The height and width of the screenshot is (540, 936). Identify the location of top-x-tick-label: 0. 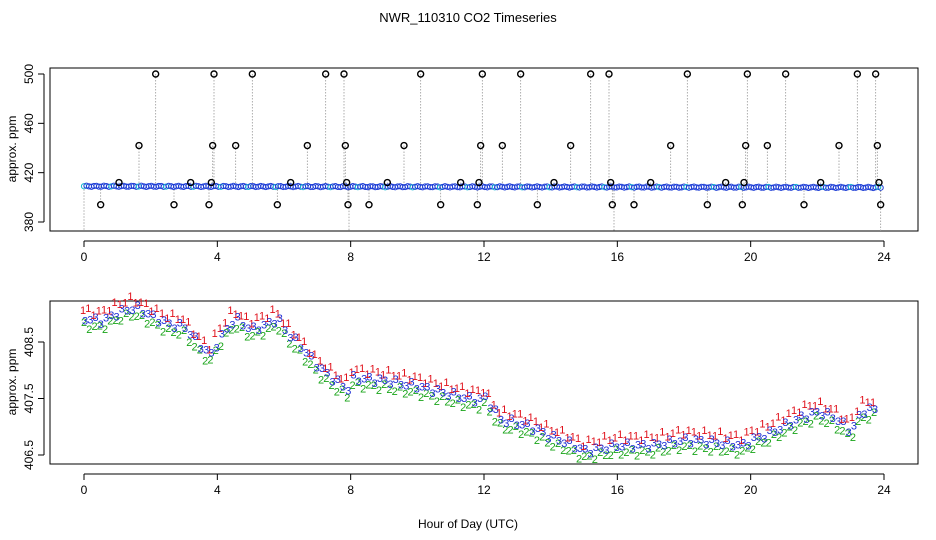
(84, 257).